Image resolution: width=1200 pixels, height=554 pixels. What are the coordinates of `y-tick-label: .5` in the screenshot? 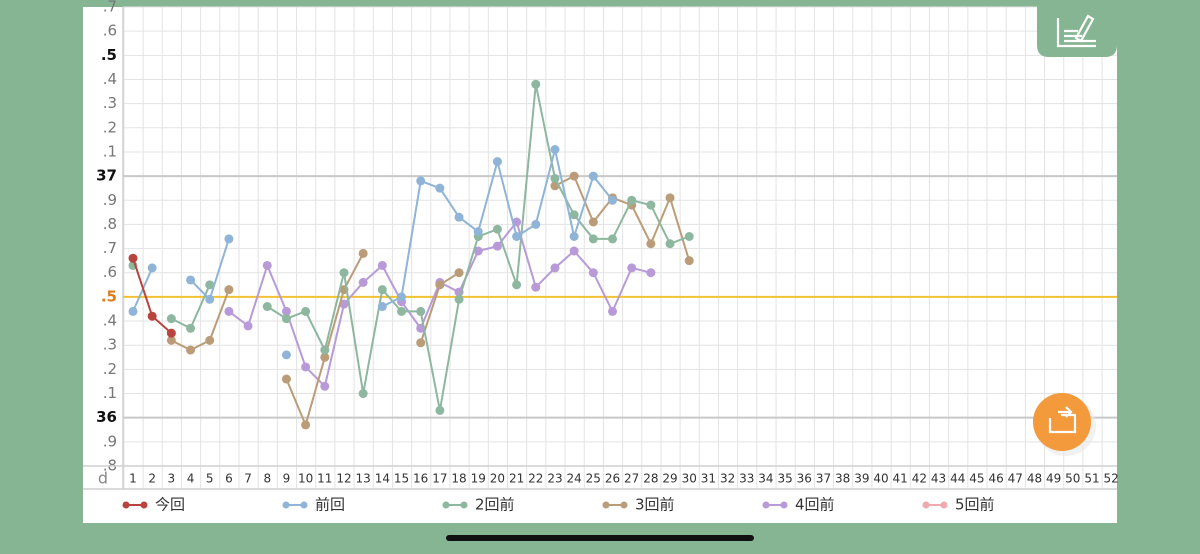 It's located at (109, 296).